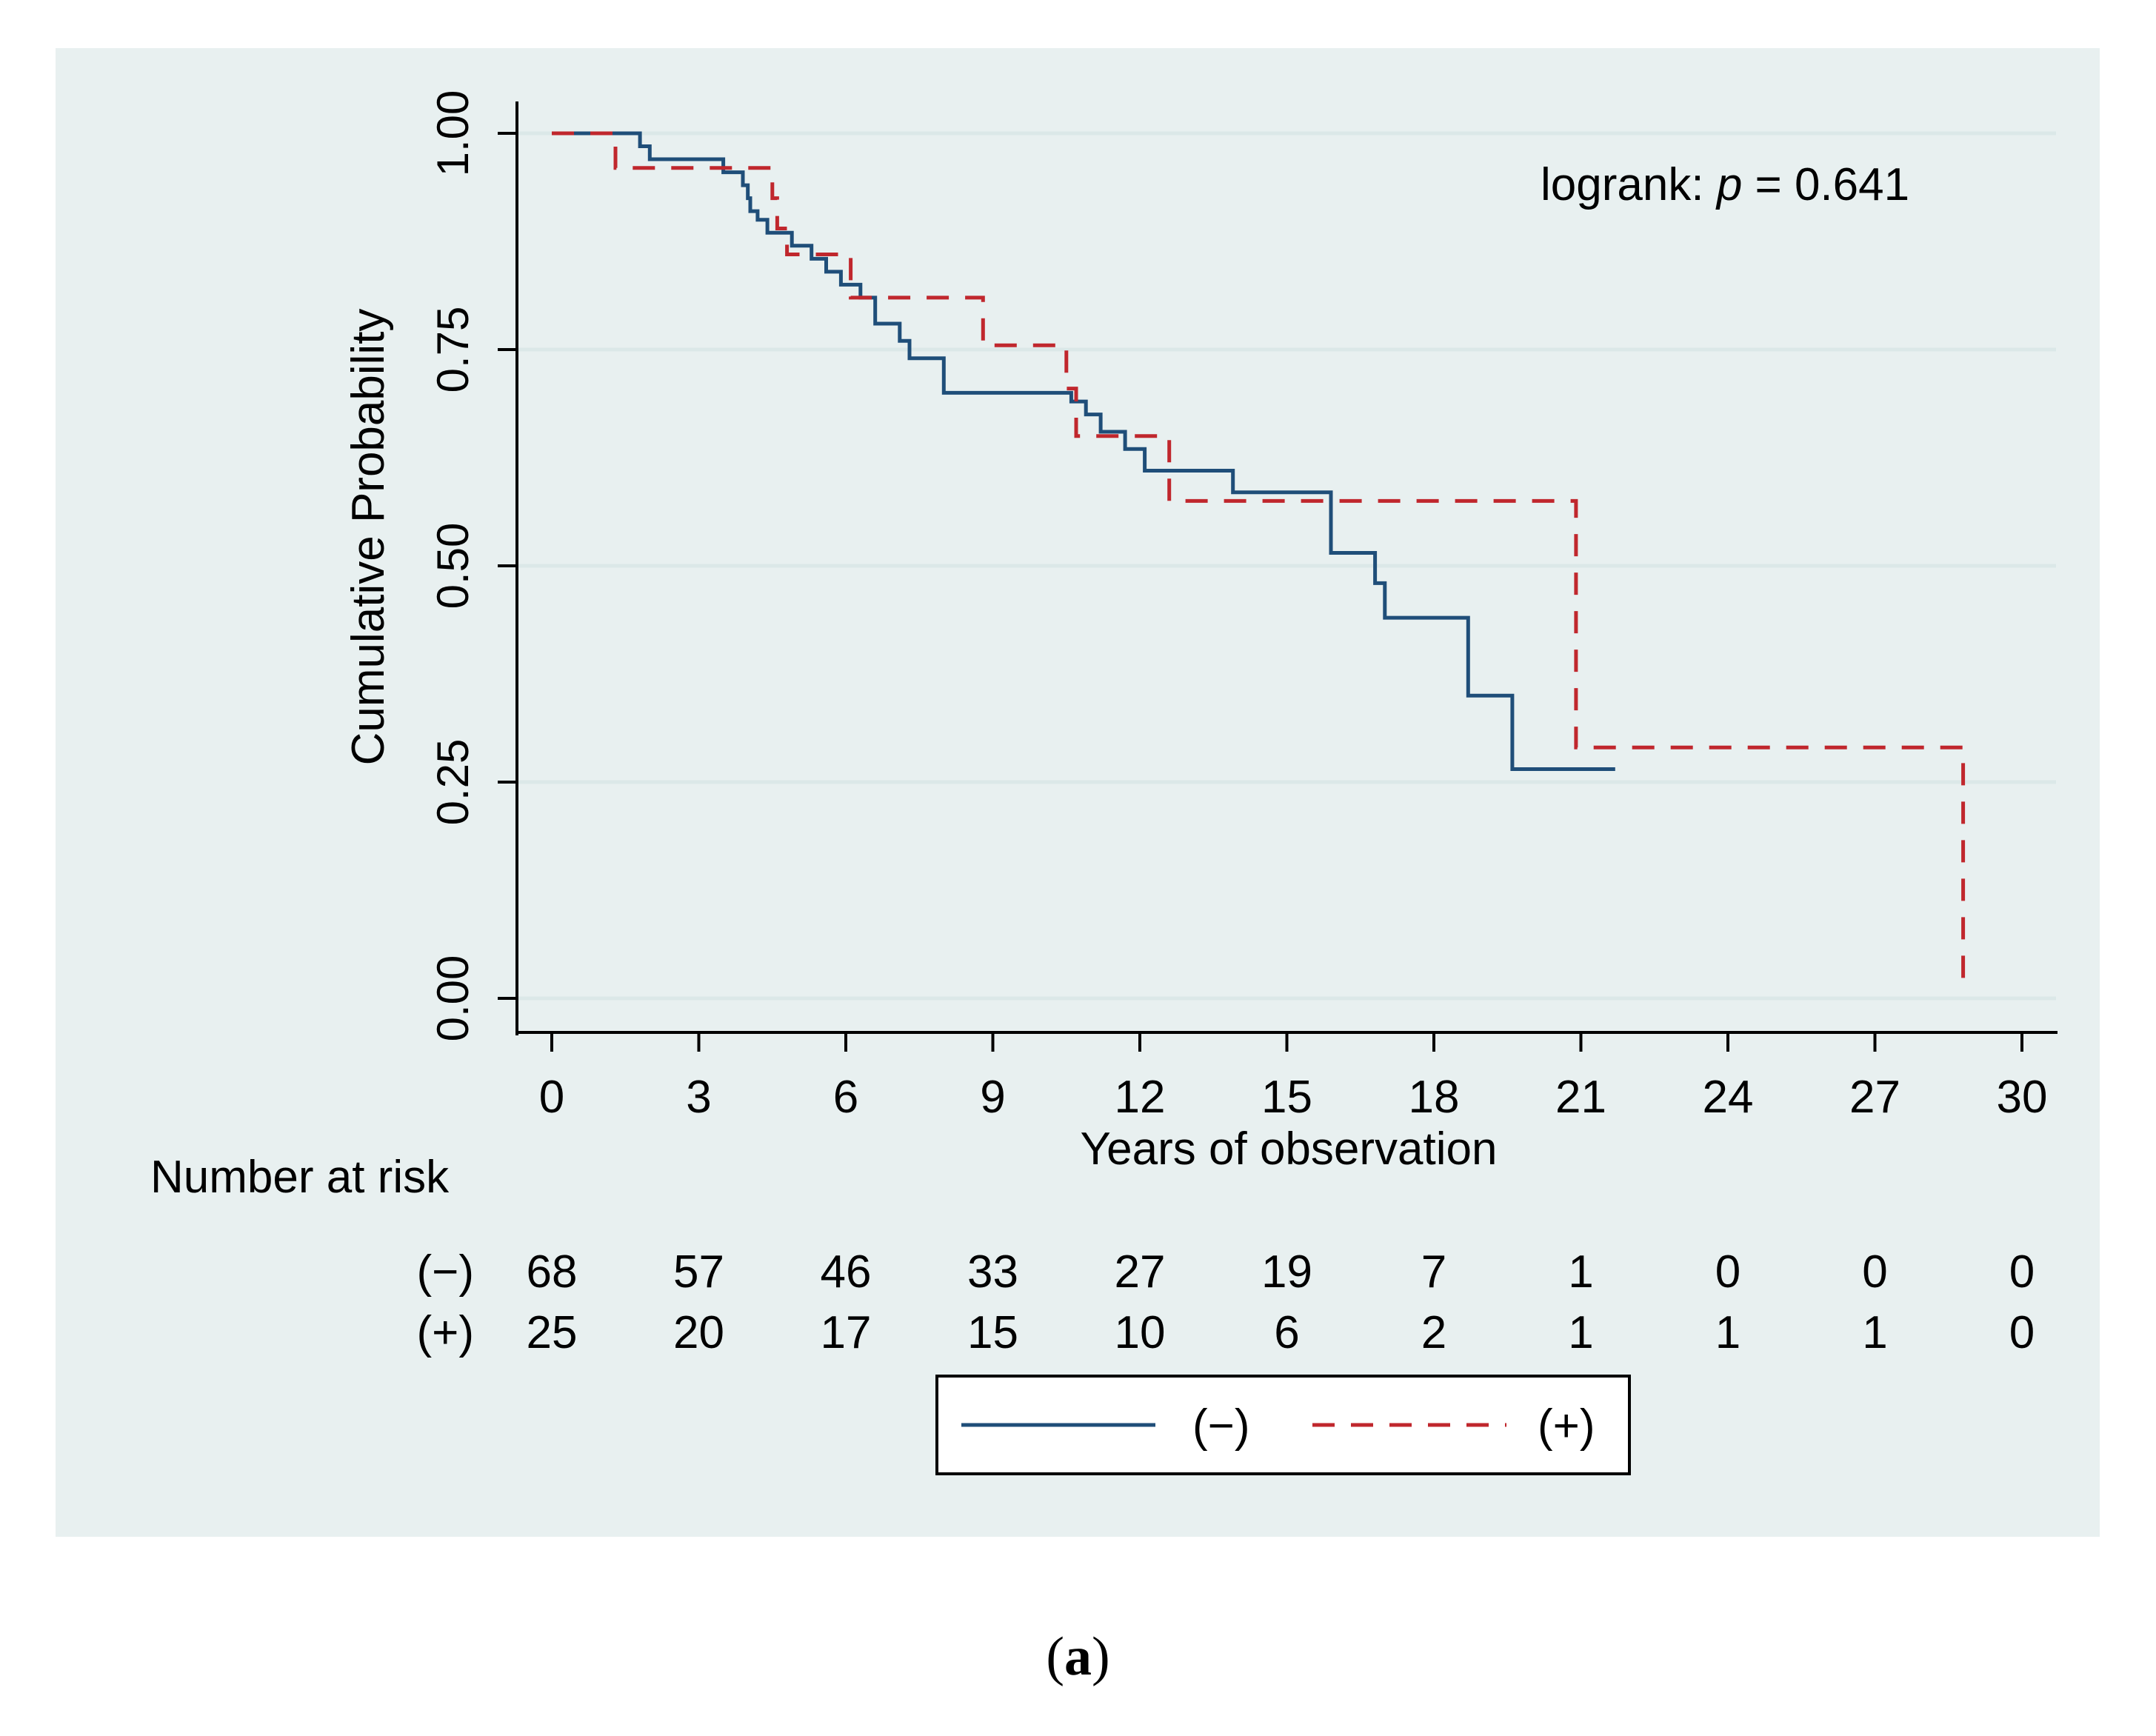 The width and height of the screenshot is (2156, 1736). I want to click on y-tick-label: 0.25, so click(453, 783).